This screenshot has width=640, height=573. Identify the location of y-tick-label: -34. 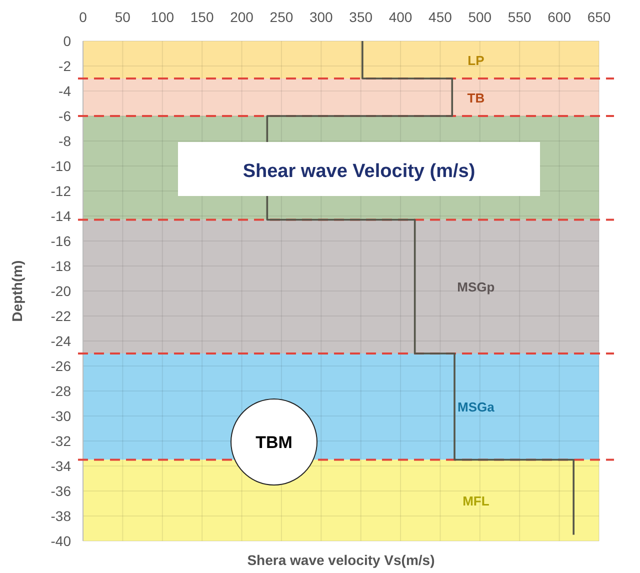
(61, 466).